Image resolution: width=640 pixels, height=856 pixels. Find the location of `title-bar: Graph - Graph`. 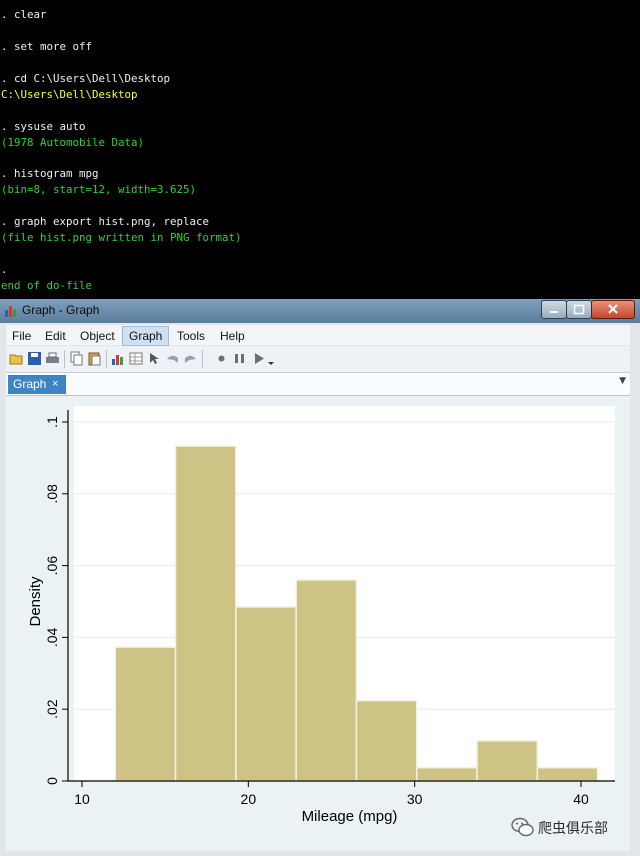

title-bar: Graph - Graph is located at coordinates (320, 311).